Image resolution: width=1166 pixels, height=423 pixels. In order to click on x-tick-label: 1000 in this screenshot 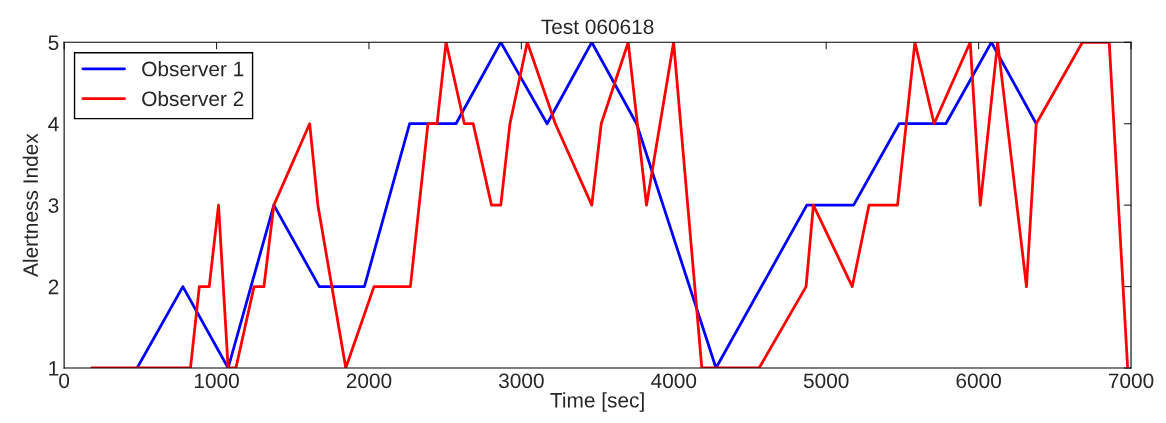, I will do `click(216, 381)`.